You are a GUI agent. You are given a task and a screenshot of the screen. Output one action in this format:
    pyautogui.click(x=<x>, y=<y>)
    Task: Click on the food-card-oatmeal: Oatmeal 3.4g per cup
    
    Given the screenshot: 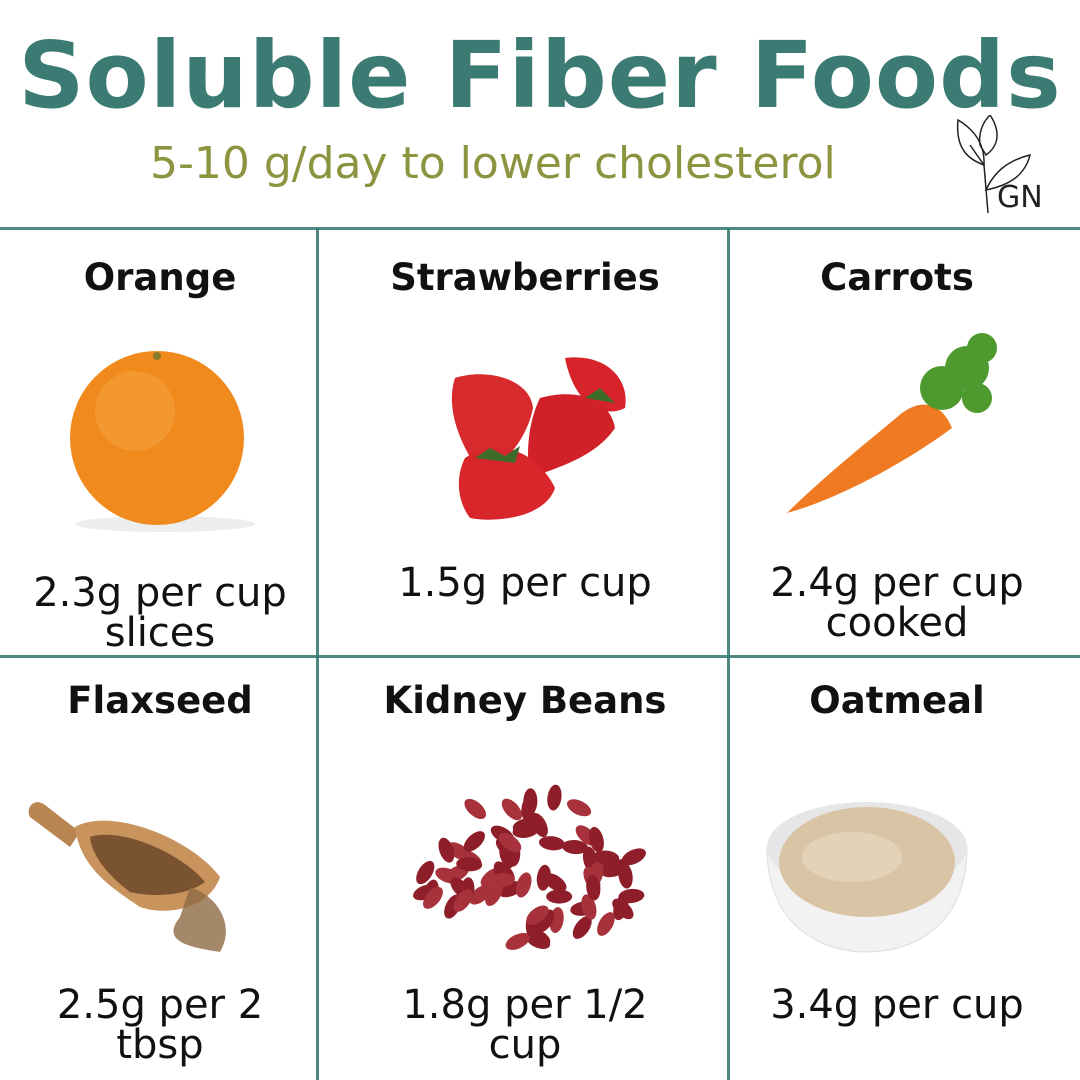 What is the action you would take?
    pyautogui.click(x=897, y=868)
    